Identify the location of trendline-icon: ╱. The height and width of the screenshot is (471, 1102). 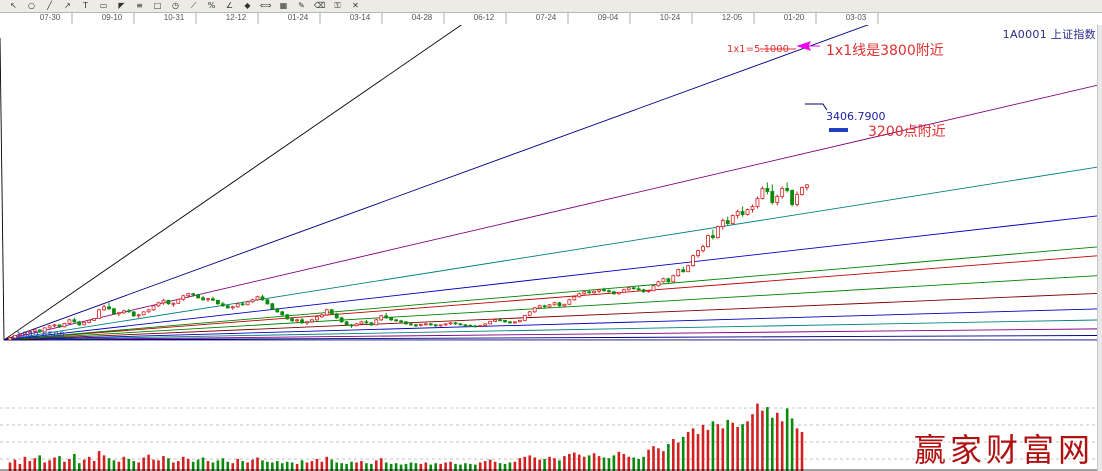
(49, 5).